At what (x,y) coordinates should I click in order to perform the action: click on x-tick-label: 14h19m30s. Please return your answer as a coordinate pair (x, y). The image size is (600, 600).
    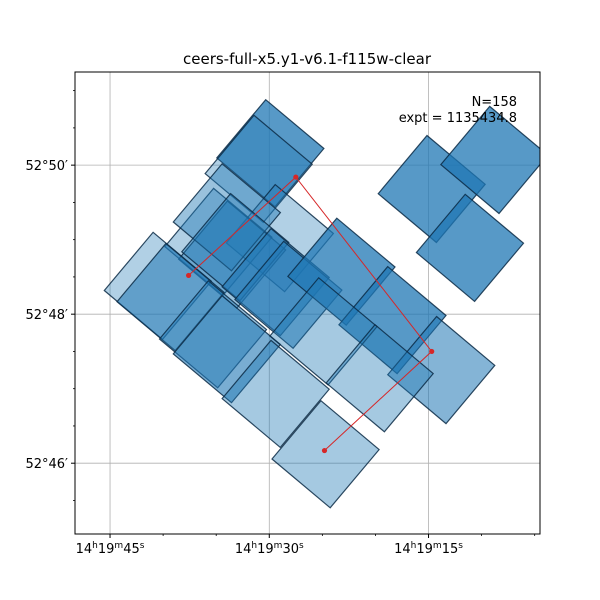
    Looking at the image, I should click on (269, 549).